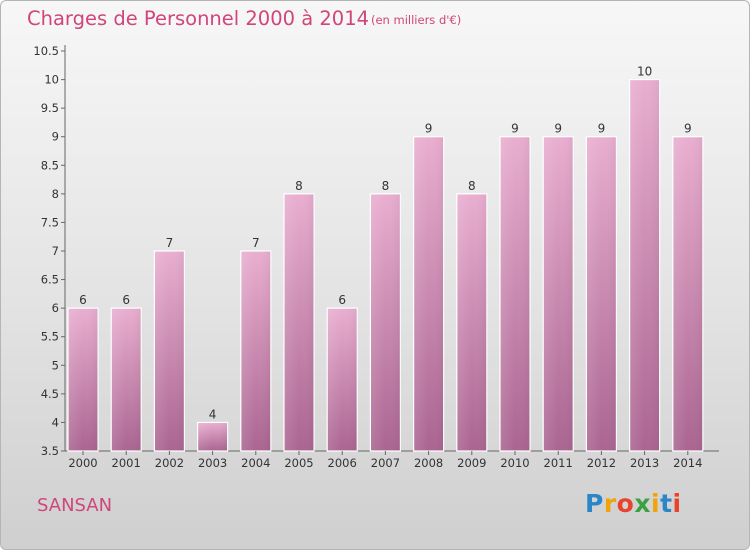 Image resolution: width=750 pixels, height=550 pixels. I want to click on x-tick-label: 2004, so click(255, 463).